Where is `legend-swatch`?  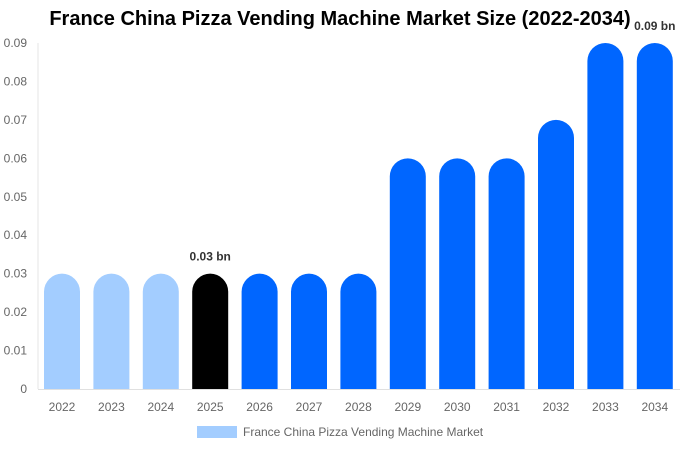 legend-swatch is located at coordinates (217, 432).